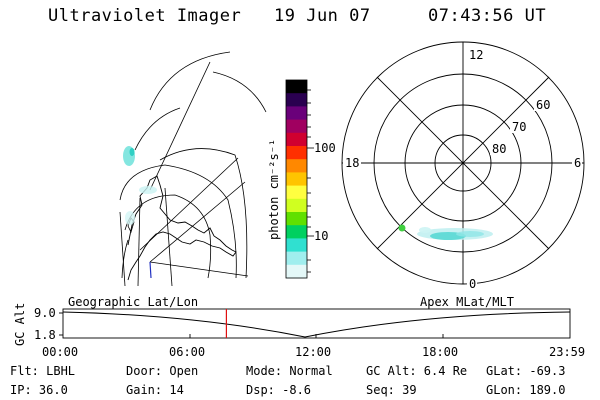 This screenshot has height=400, width=600. I want to click on gc-alt-xtick-1: 06:00, so click(187, 352).